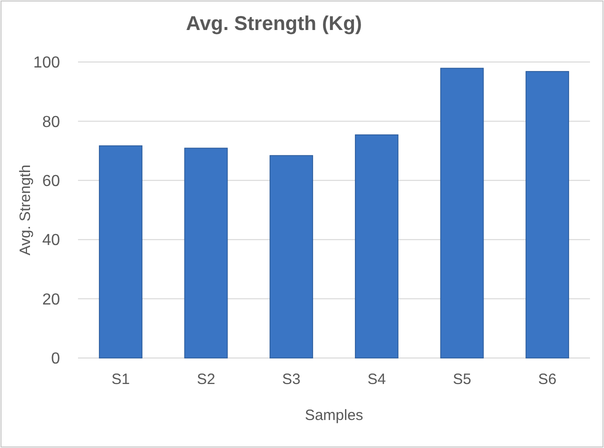 Image resolution: width=604 pixels, height=448 pixels. What do you see at coordinates (51, 122) in the screenshot?
I see `y-tick-label: 80` at bounding box center [51, 122].